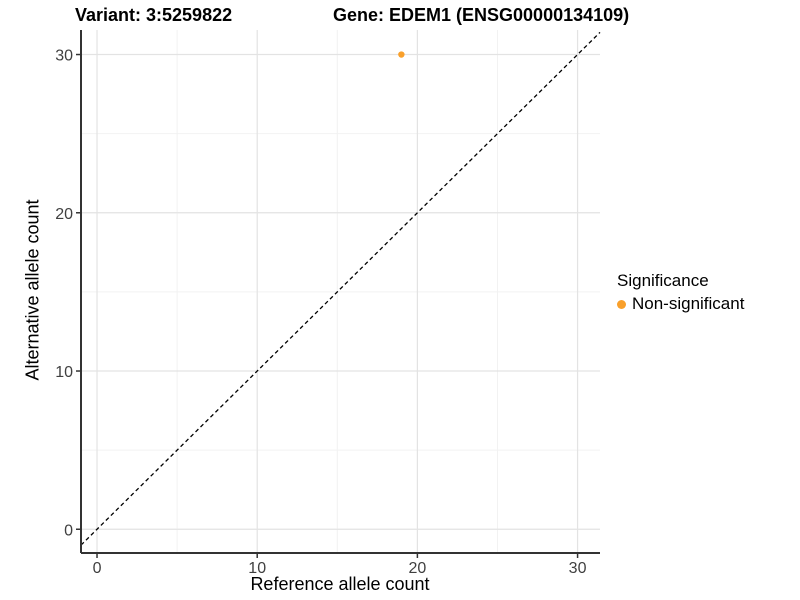 The height and width of the screenshot is (600, 800). Describe the element at coordinates (257, 568) in the screenshot. I see `x-tick-label: 10` at that location.